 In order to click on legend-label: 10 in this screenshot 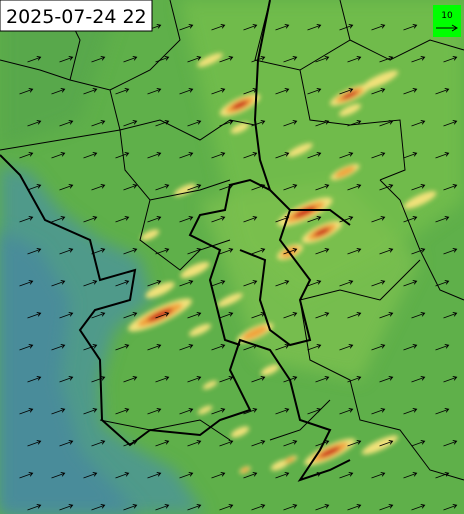, I will do `click(447, 16)`.